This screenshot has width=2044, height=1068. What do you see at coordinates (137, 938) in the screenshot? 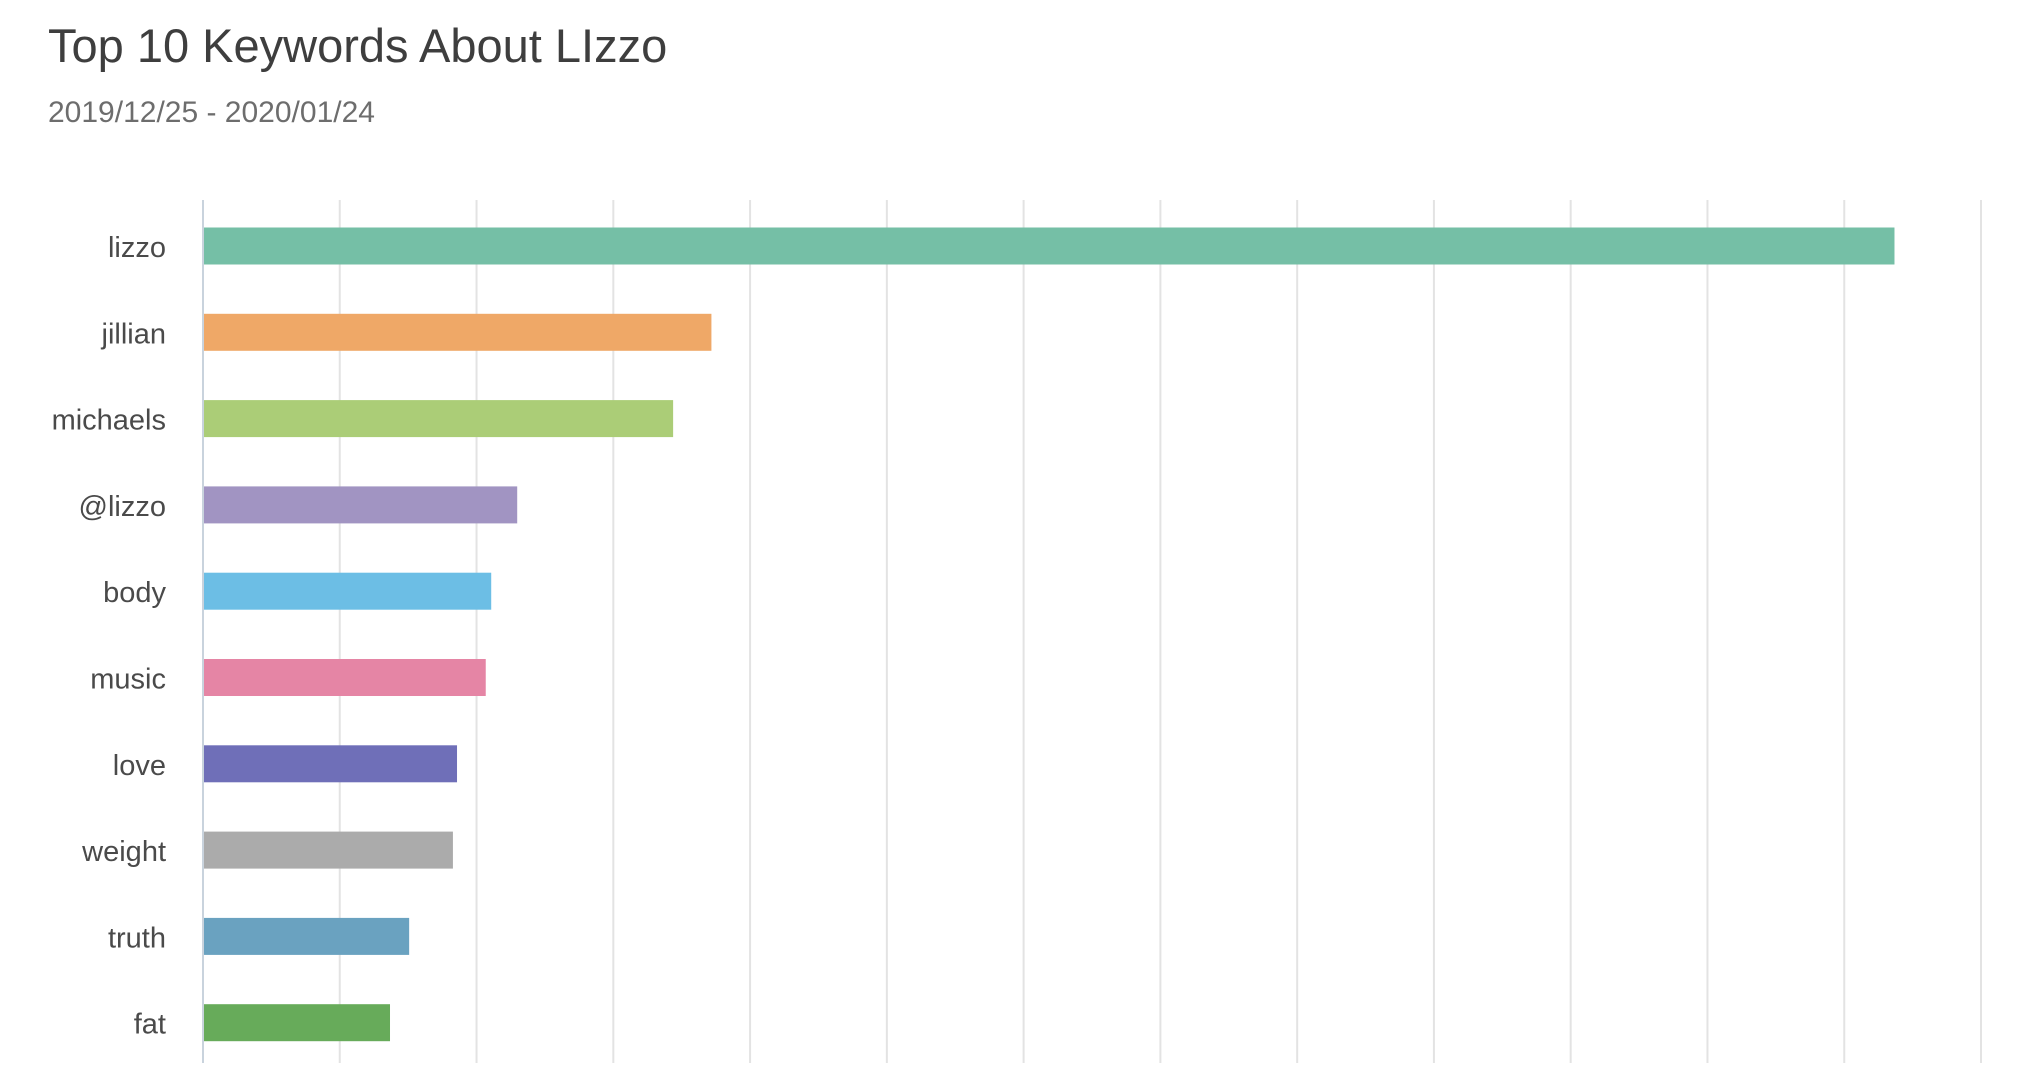
I see `category-label: truth` at bounding box center [137, 938].